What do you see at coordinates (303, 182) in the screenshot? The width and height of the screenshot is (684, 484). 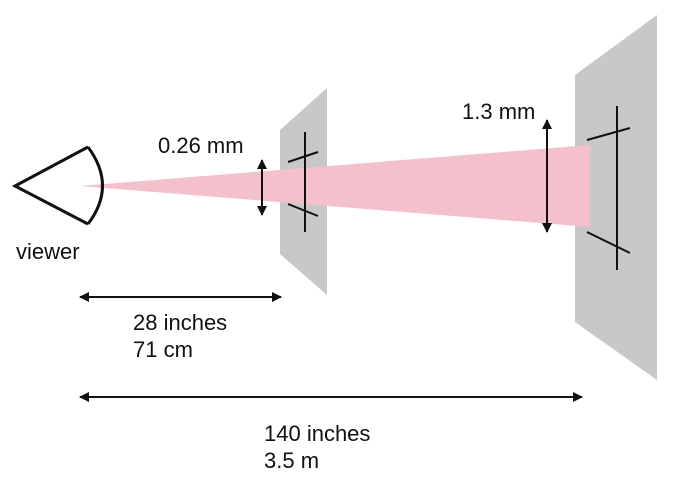 I see `near-screen-glyph` at bounding box center [303, 182].